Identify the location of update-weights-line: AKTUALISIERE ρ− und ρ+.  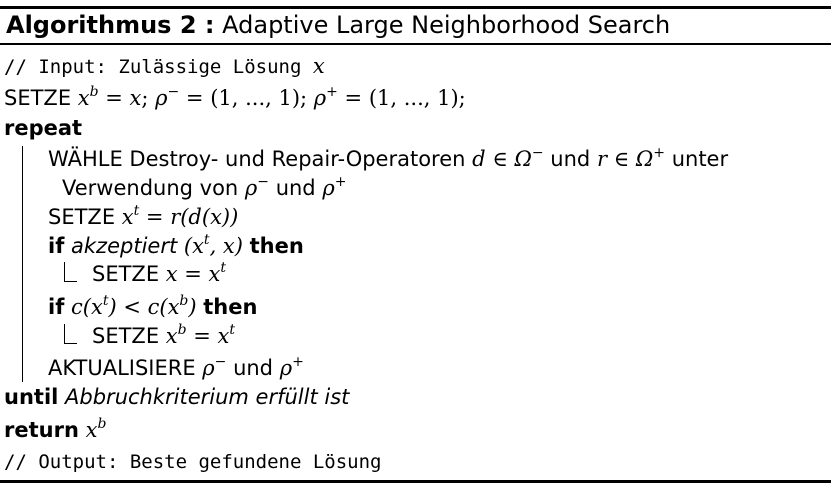
(176, 367).